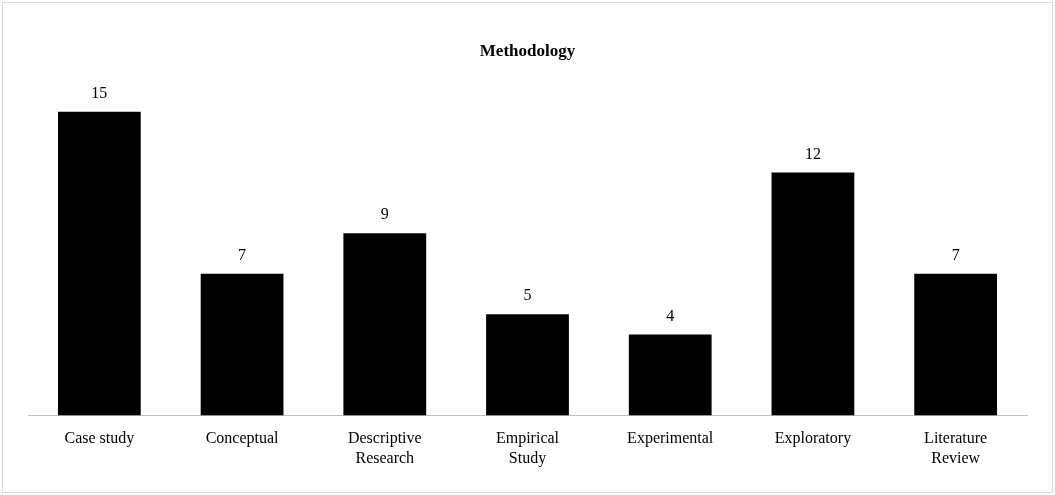 The height and width of the screenshot is (495, 1055). I want to click on x-tick-label: Case study, so click(99, 438).